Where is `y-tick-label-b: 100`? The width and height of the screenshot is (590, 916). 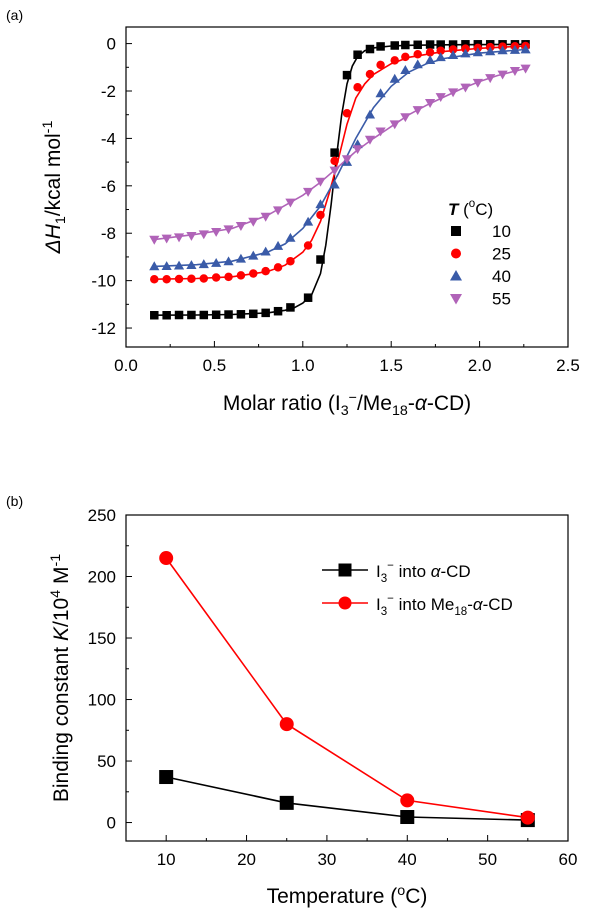
y-tick-label-b: 100 is located at coordinates (102, 700).